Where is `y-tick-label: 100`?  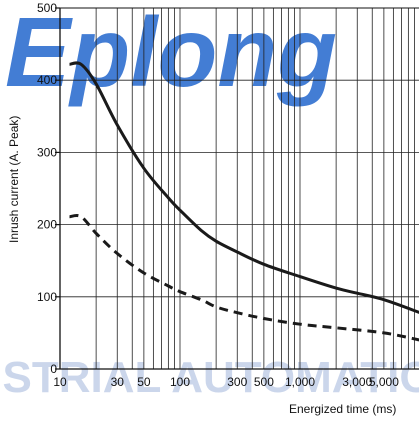 y-tick-label: 100 is located at coordinates (47, 297).